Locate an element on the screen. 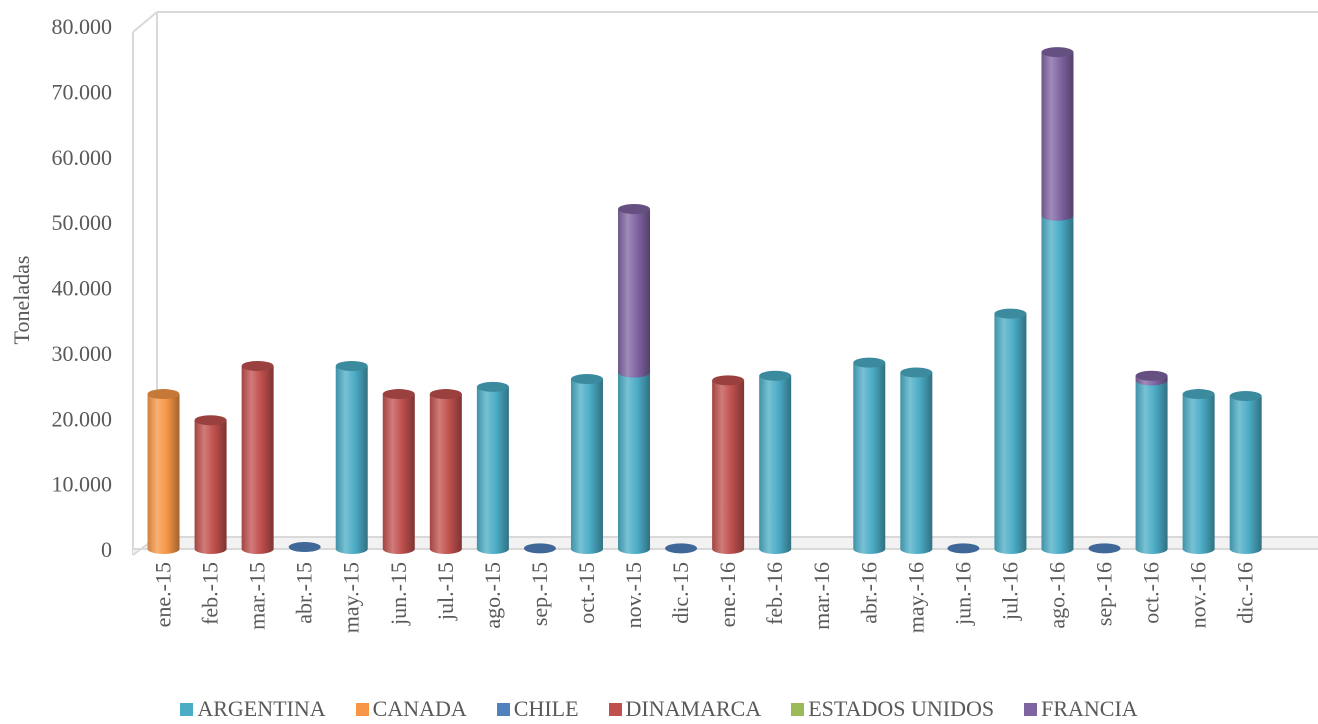 The image size is (1318, 724). legend-item: CANADA is located at coordinates (411, 709).